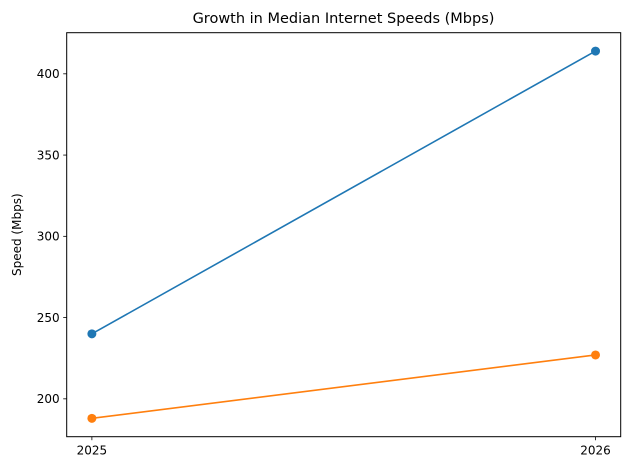  What do you see at coordinates (92, 451) in the screenshot?
I see `x-tick-label: 2025` at bounding box center [92, 451].